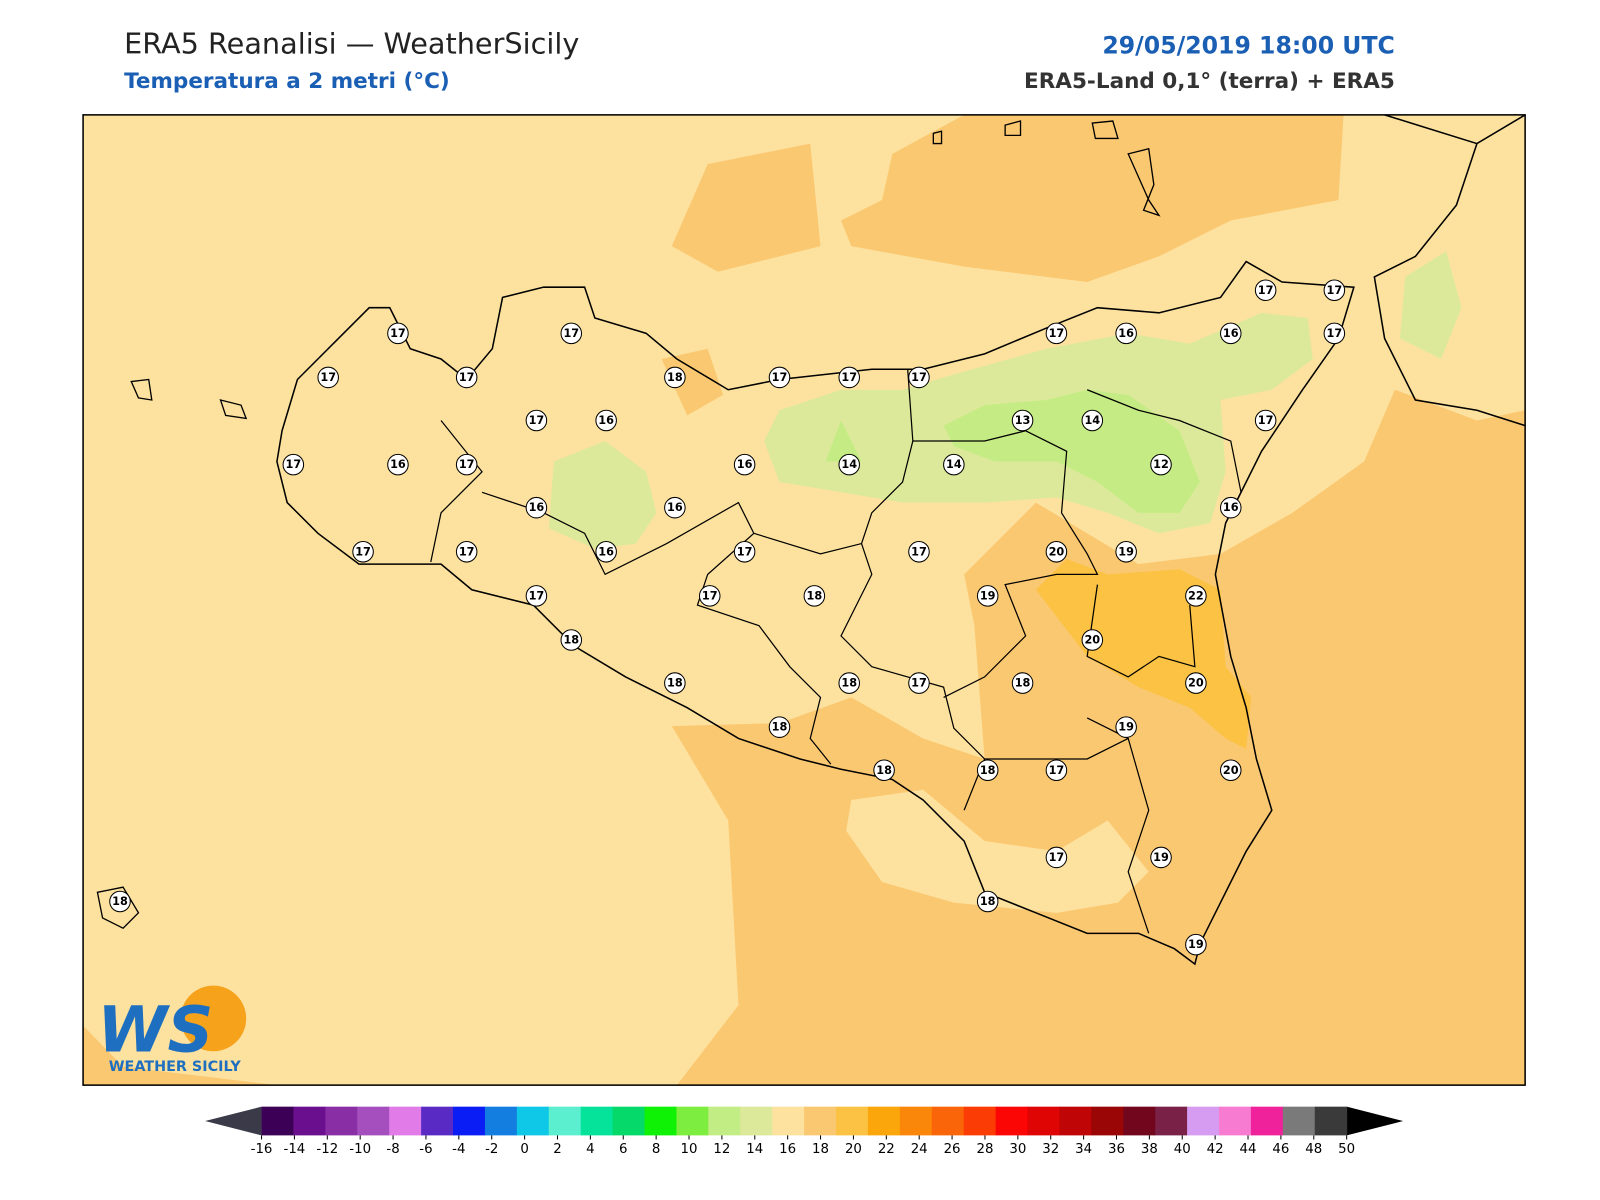 The image size is (1600, 1200). I want to click on logo-text: WEATHER SICILY, so click(175, 1067).